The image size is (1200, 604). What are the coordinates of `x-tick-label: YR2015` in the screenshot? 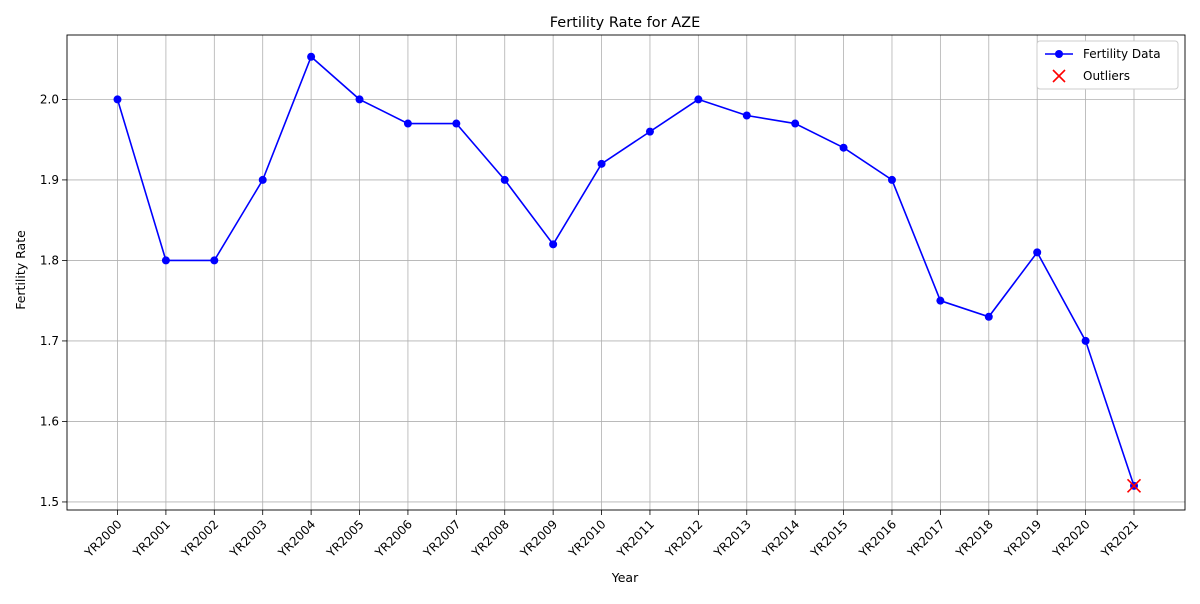 It's located at (828, 538).